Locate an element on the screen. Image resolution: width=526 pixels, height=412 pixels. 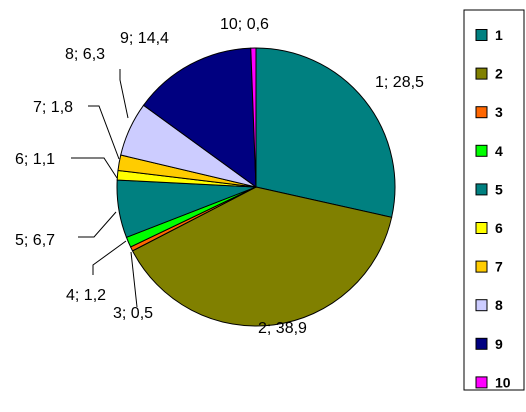
legend-label-5: 5 is located at coordinates (499, 189).